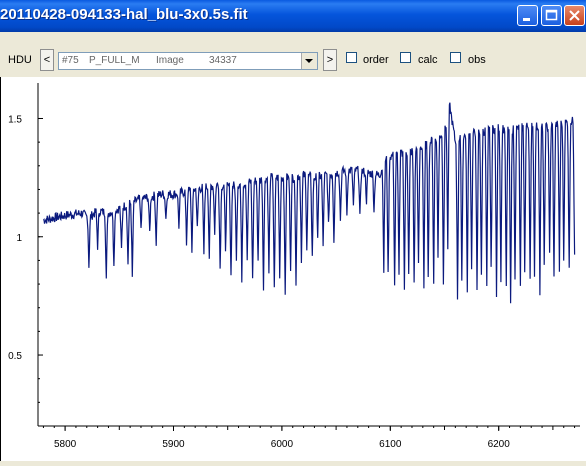 This screenshot has height=466, width=586. I want to click on order-label: order, so click(376, 60).